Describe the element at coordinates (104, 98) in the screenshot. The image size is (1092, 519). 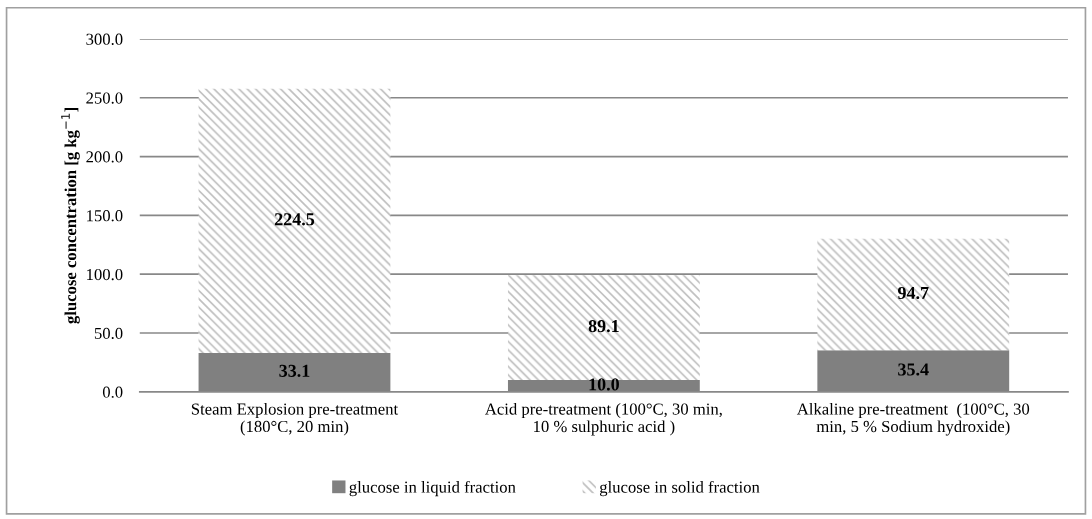
I see `y-tick-label: 250.0` at that location.